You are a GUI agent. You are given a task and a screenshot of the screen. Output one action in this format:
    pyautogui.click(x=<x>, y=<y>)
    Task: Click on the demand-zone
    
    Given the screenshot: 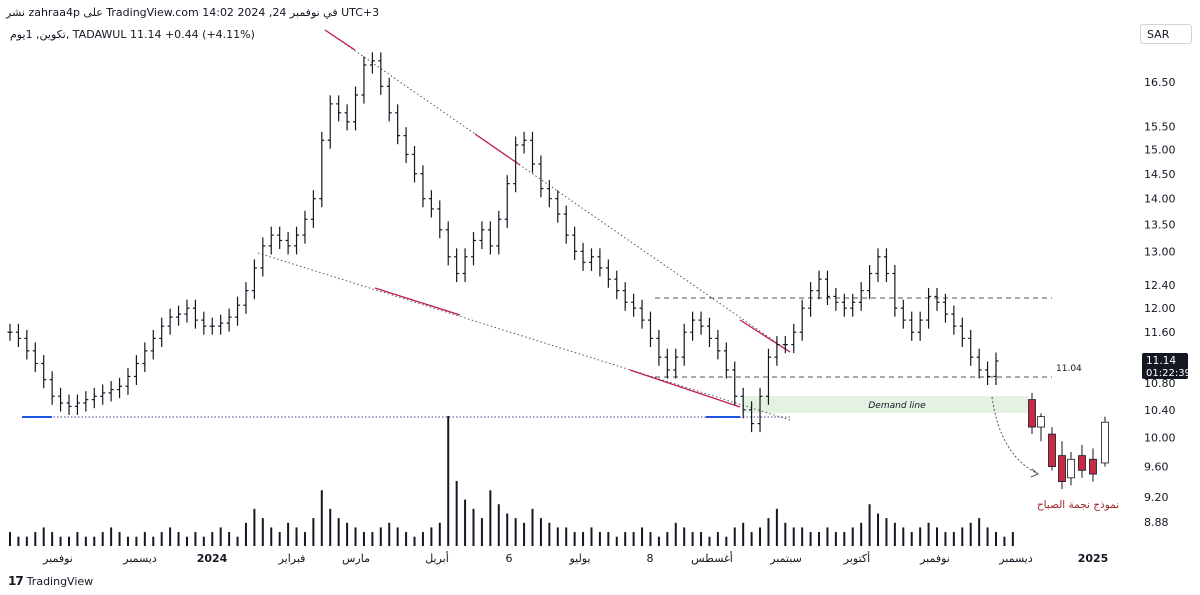 What is the action you would take?
    pyautogui.click(x=885, y=404)
    